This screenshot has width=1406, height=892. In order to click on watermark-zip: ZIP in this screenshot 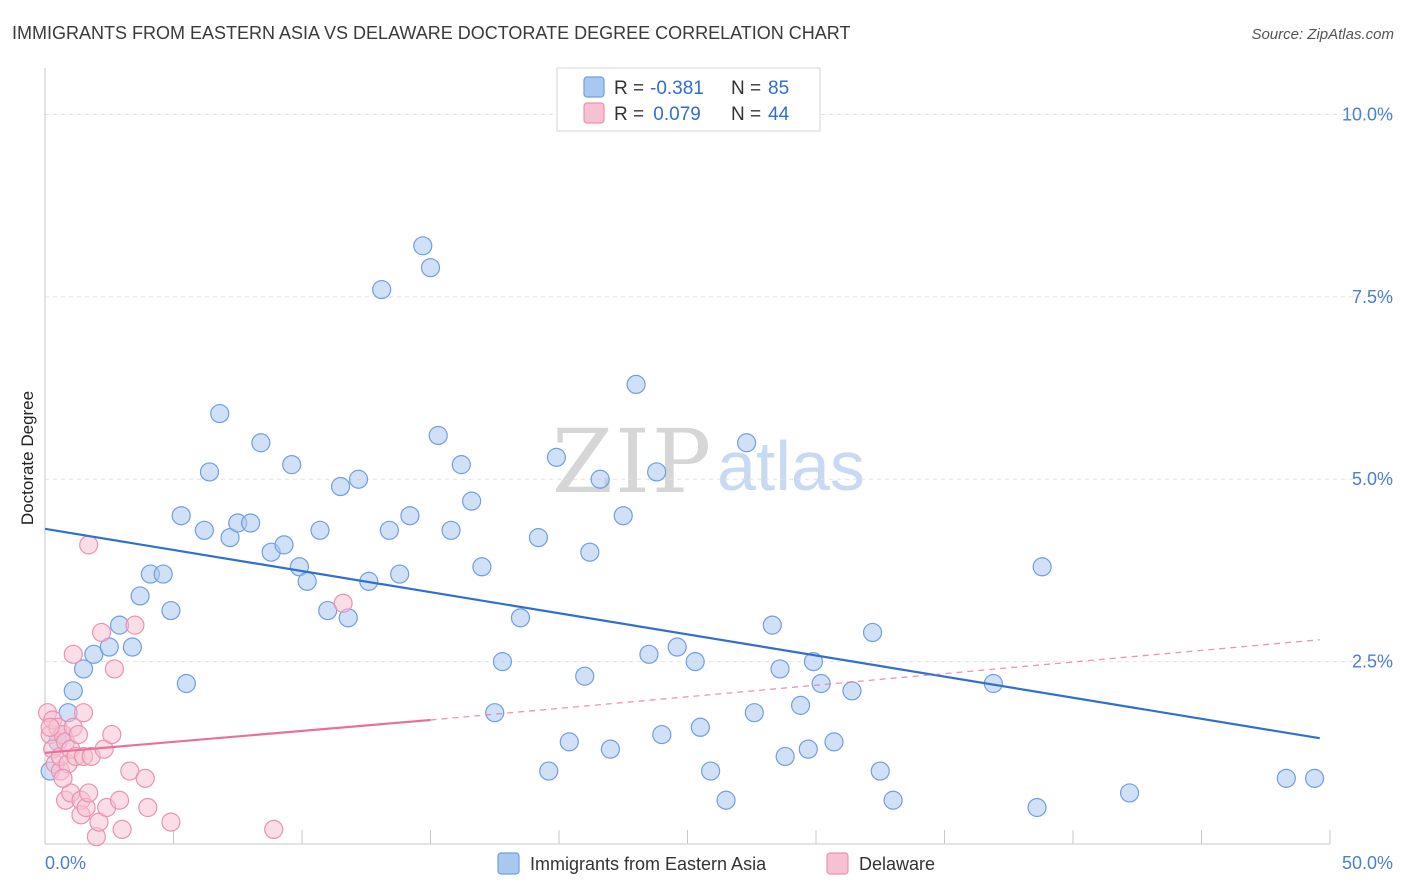, I will do `click(632, 461)`.